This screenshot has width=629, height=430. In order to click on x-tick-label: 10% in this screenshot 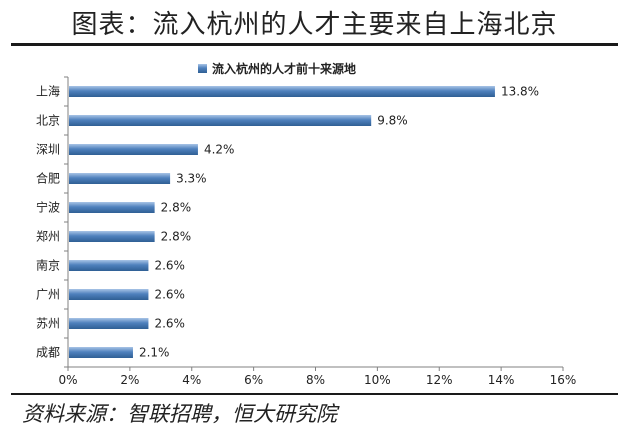, I will do `click(377, 380)`.